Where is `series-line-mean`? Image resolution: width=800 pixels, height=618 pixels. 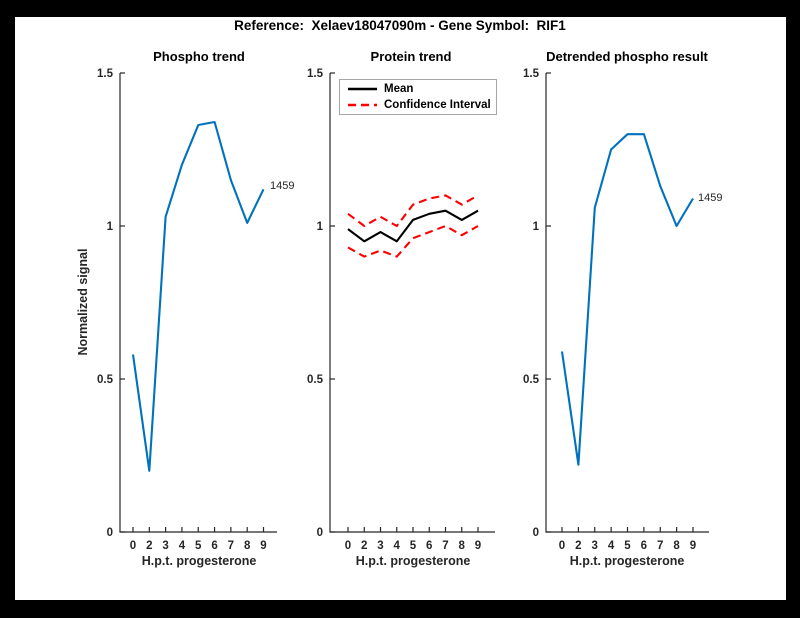
series-line-mean is located at coordinates (413, 226).